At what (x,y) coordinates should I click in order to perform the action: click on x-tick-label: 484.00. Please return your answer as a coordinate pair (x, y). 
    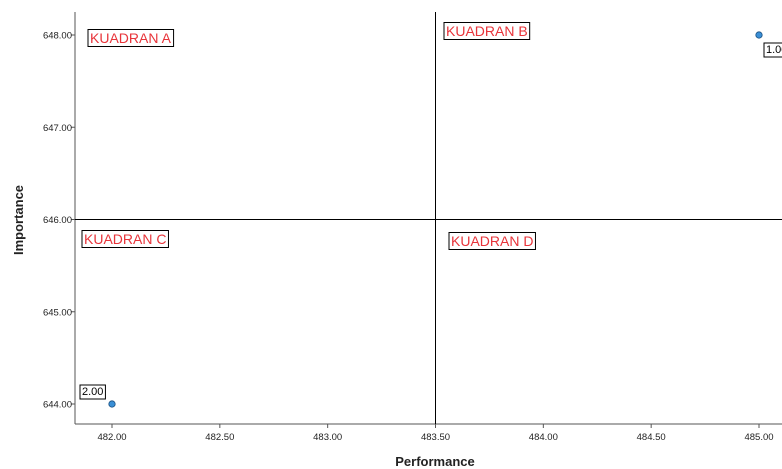
    Looking at the image, I should click on (543, 437).